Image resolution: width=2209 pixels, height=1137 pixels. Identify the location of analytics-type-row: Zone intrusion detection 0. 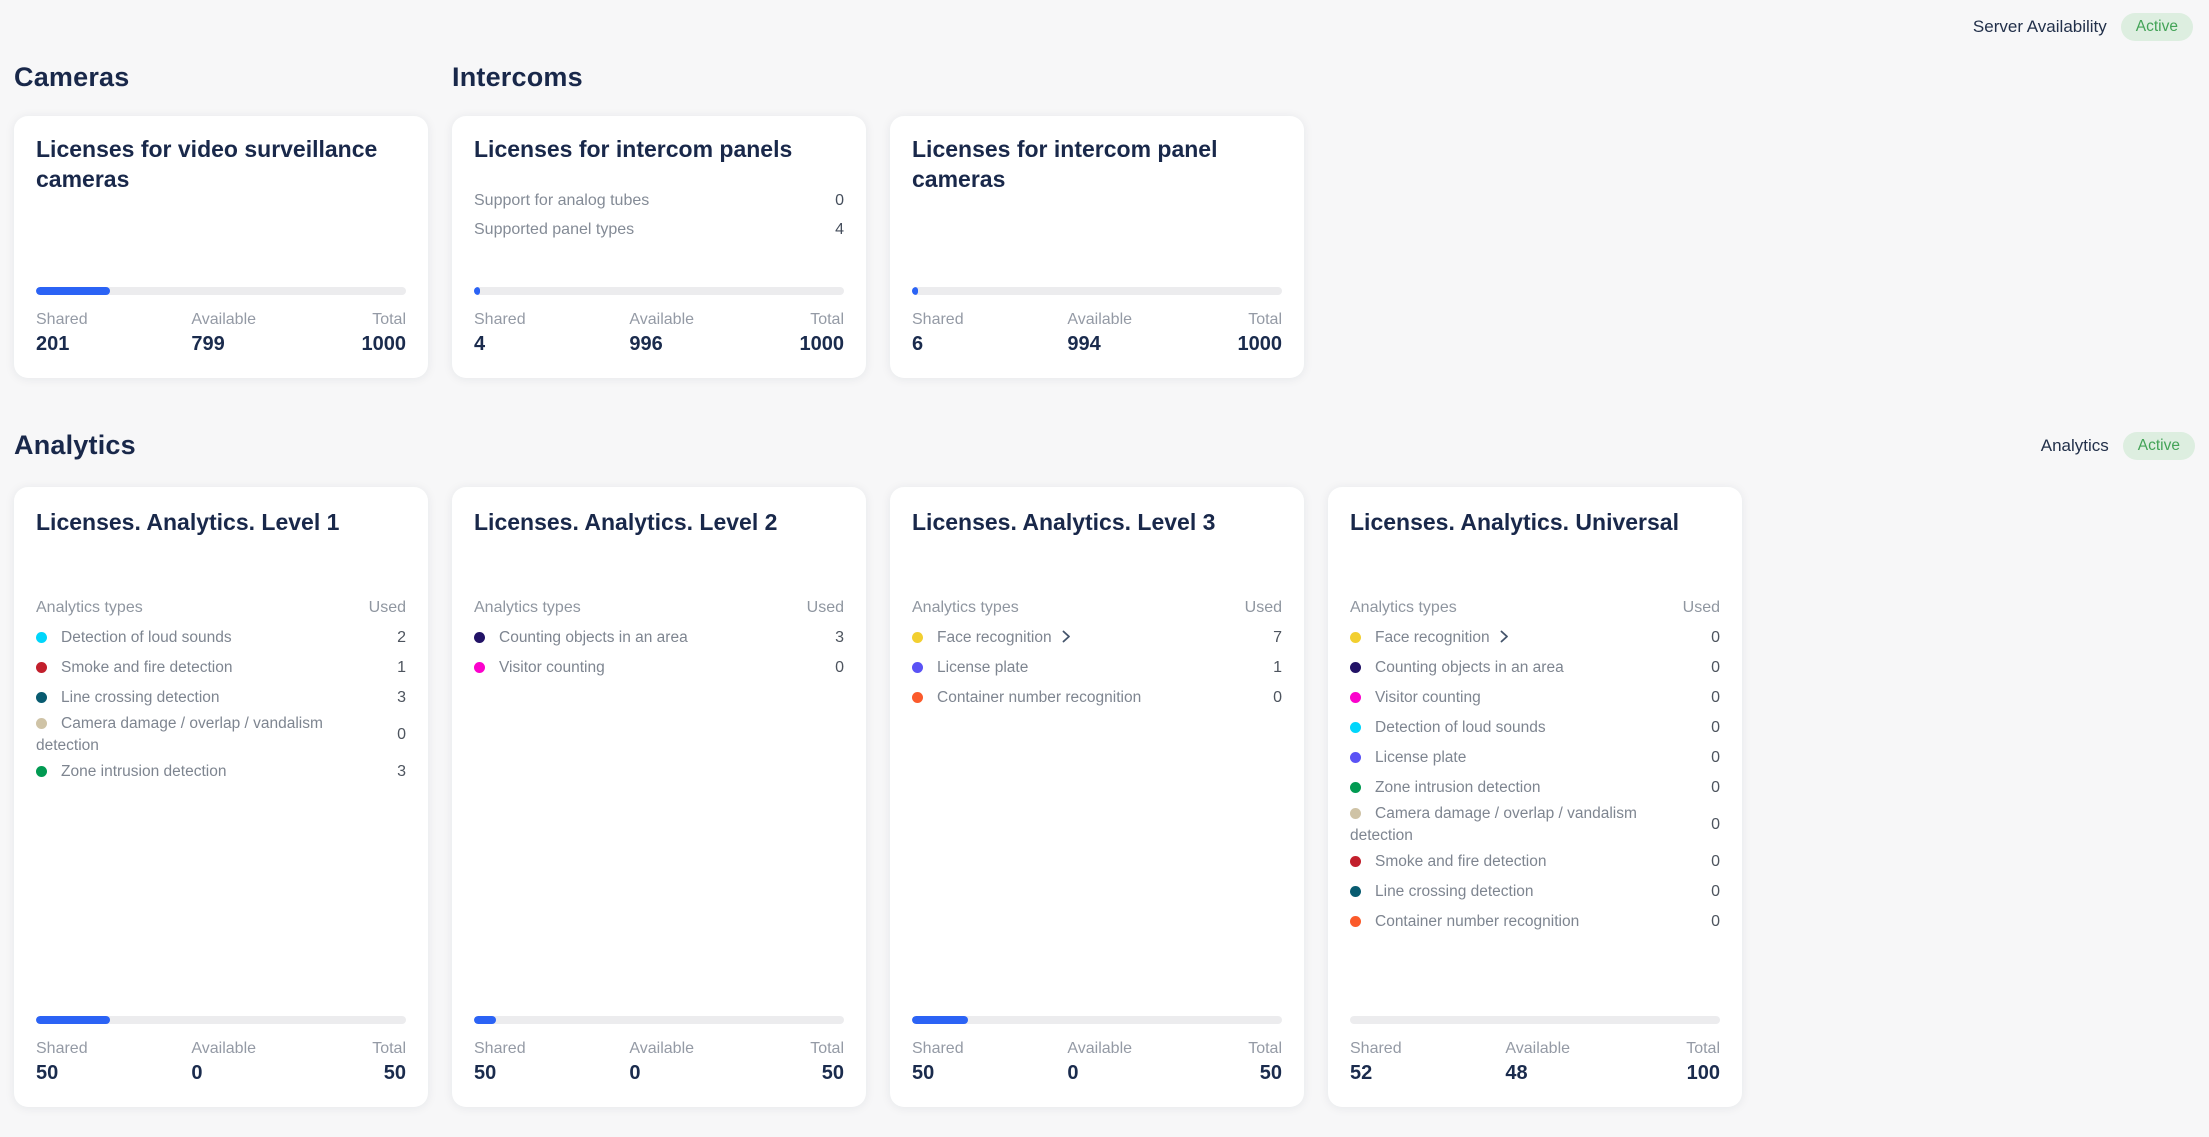
(1535, 788).